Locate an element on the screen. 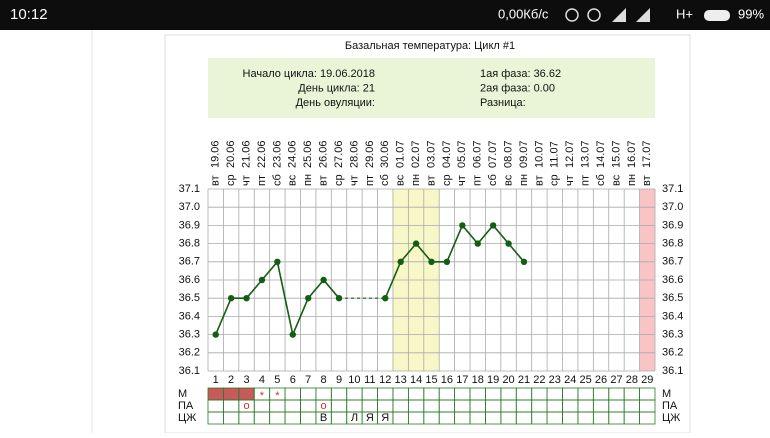 The height and width of the screenshot is (438, 770). date: 29.06 is located at coordinates (370, 154).